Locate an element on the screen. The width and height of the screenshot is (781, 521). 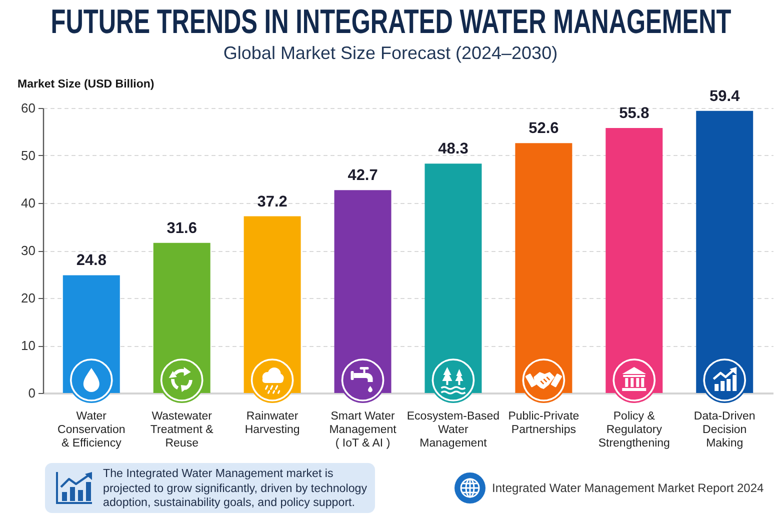
chart-title: FUTURE TRENDS IN INTEGRATED WATER MANAGEMENT is located at coordinates (390, 22).